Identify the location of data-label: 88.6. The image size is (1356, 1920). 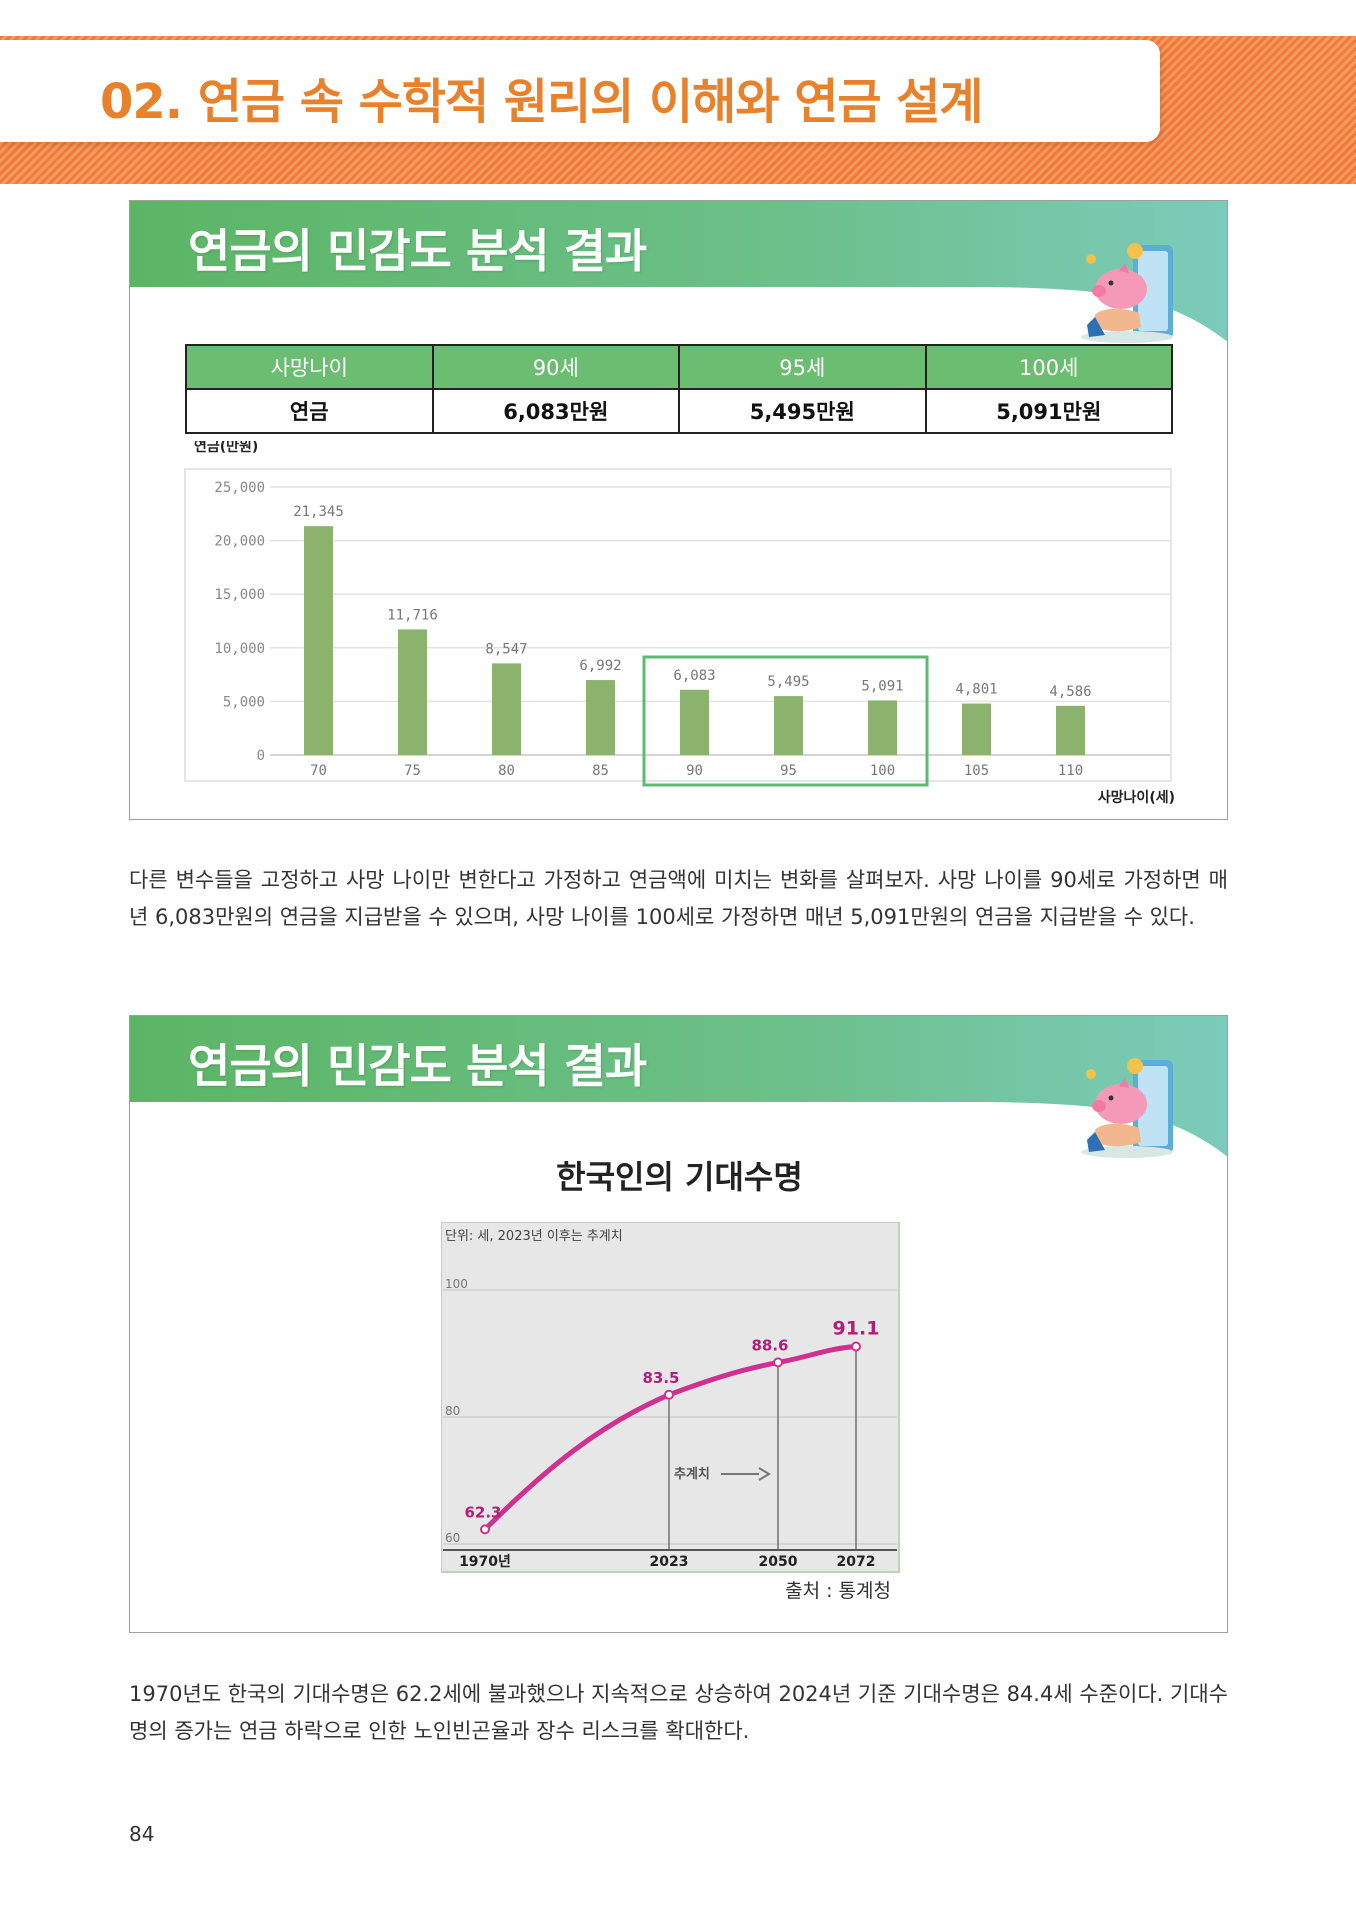
(769, 1345).